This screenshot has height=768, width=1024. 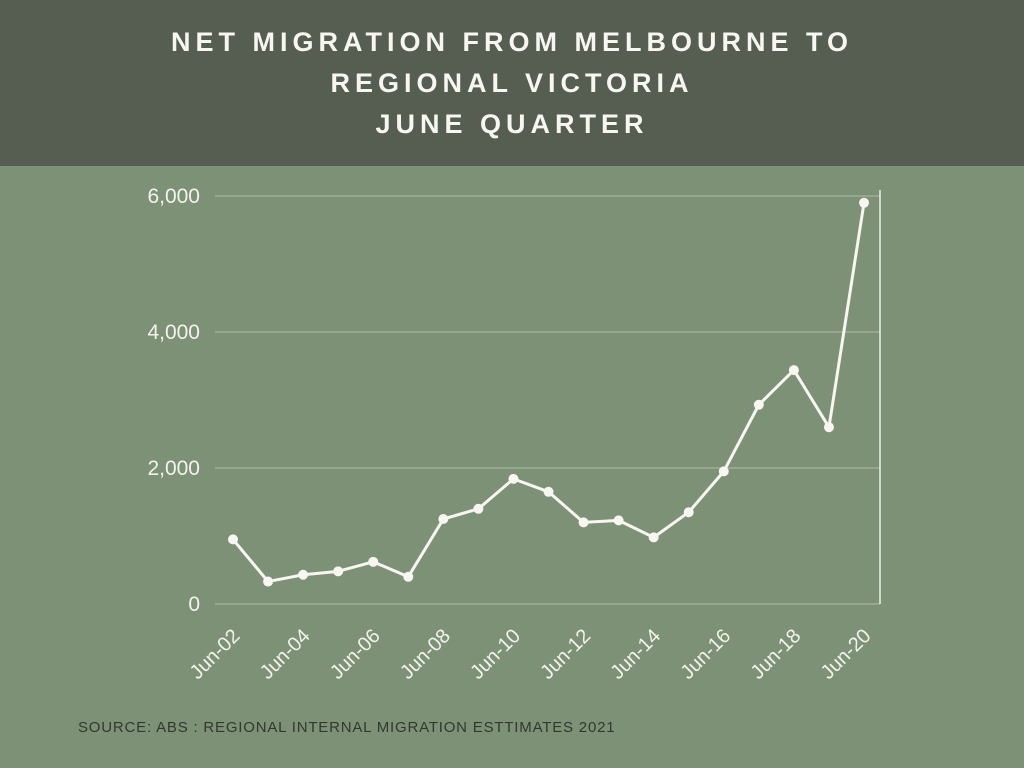 What do you see at coordinates (635, 654) in the screenshot?
I see `x-axis-label: Jun-14` at bounding box center [635, 654].